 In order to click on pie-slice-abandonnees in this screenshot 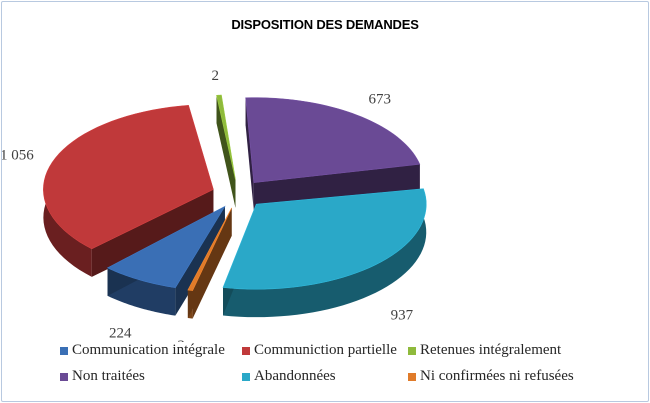, I will do `click(324, 253)`.